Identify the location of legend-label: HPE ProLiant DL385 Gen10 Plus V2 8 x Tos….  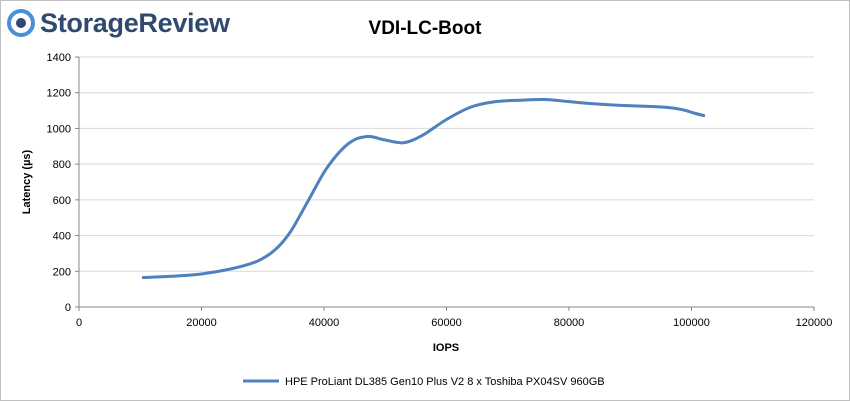
(445, 382).